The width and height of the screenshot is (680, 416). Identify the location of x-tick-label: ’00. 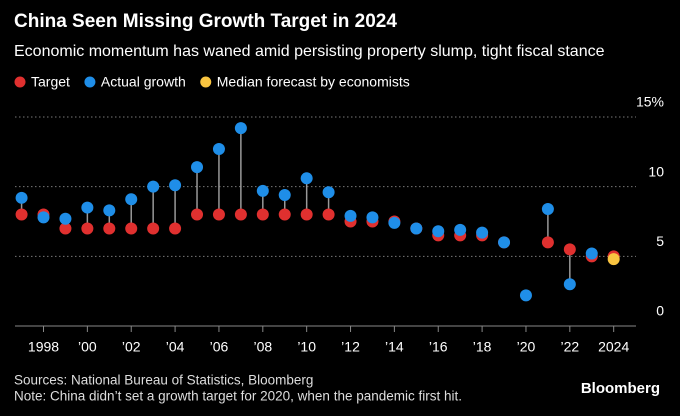
(87, 347).